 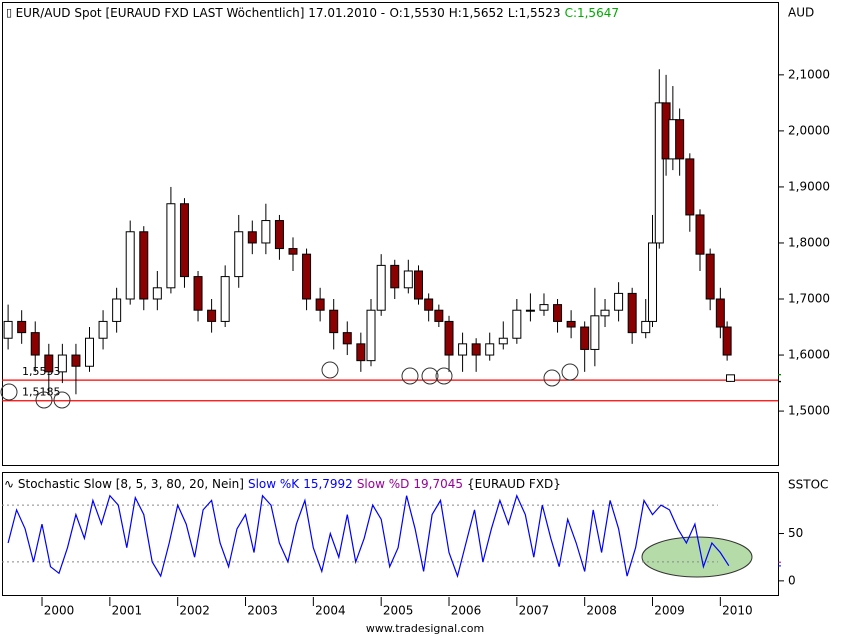 I want to click on stoch-title: Stochastic Slow [8, 5, 3, 80, 20, Nein], so click(x=131, y=484).